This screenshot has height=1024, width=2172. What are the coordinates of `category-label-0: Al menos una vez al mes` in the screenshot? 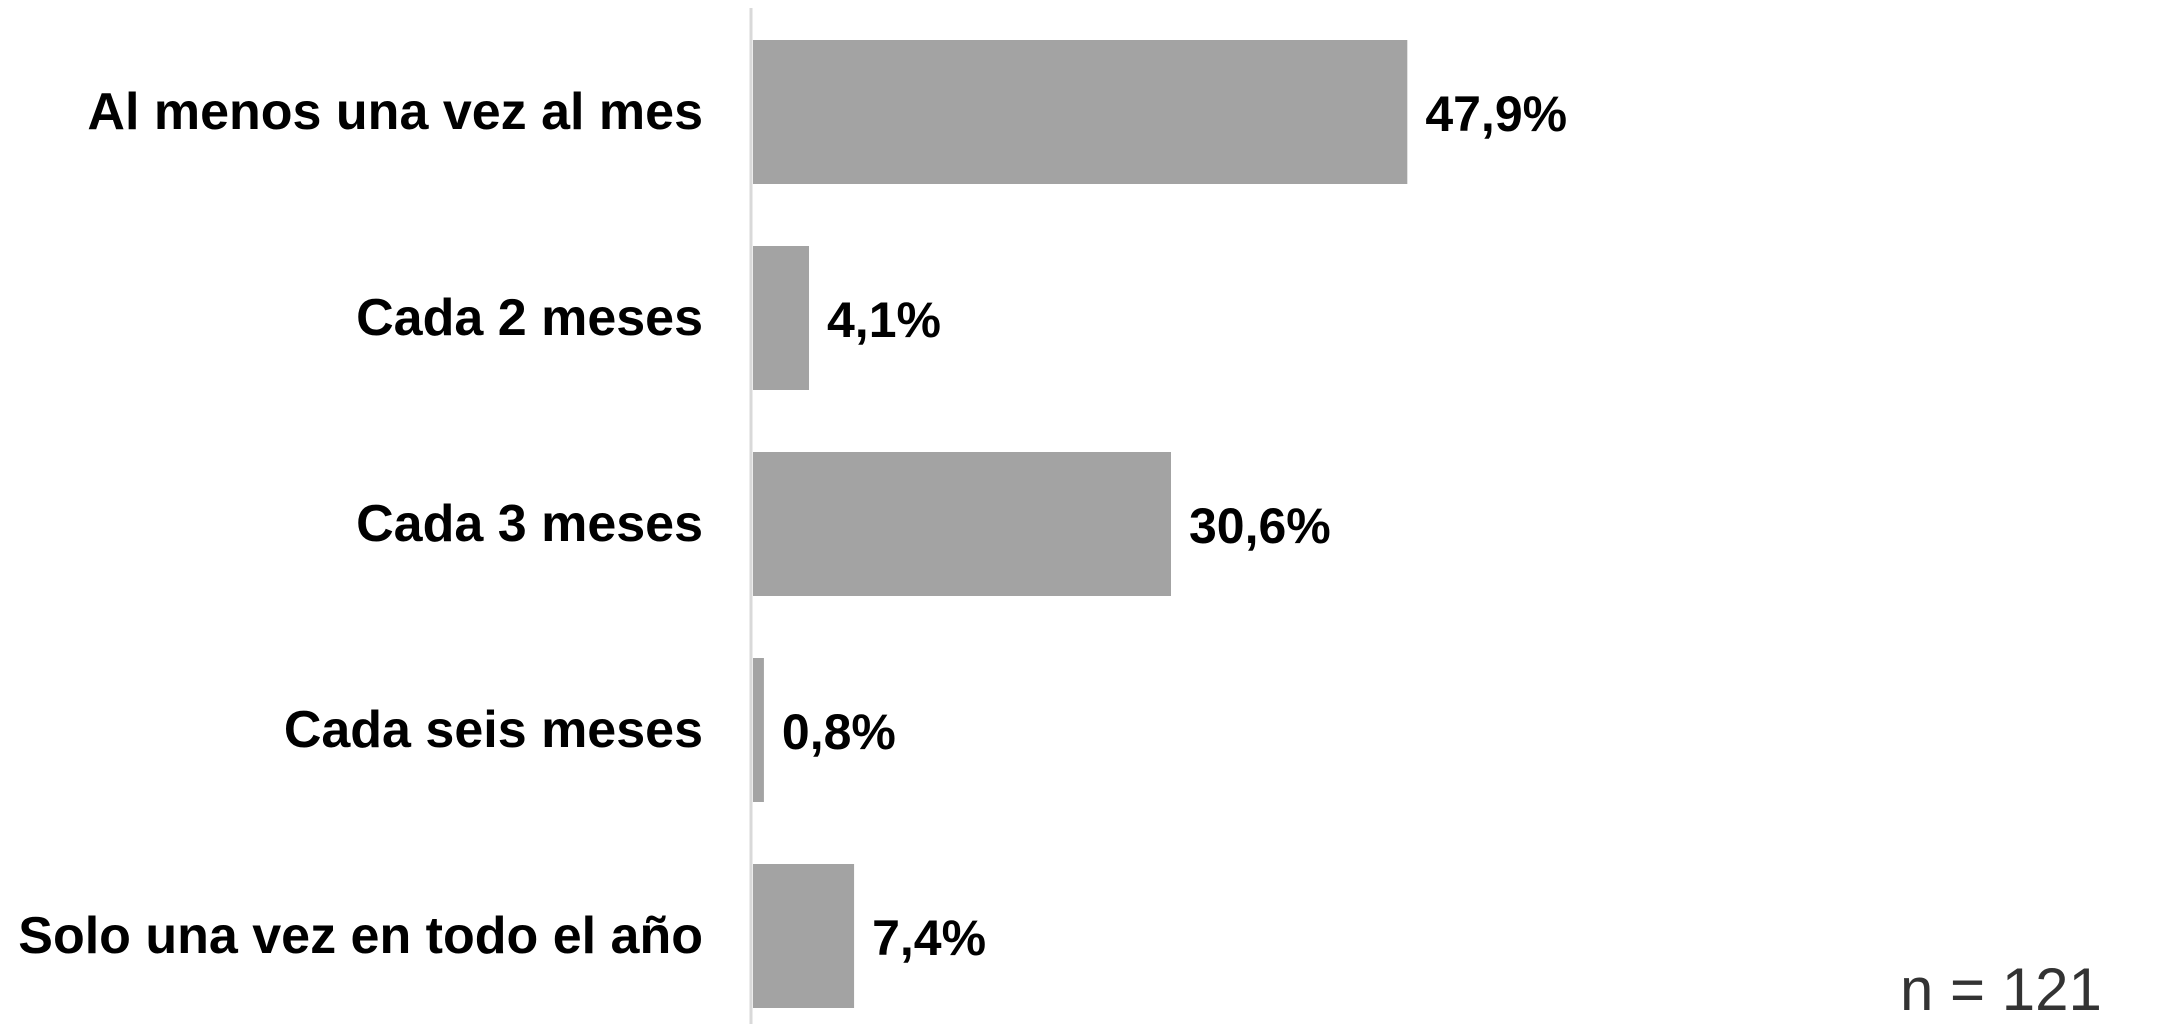 It's located at (395, 112).